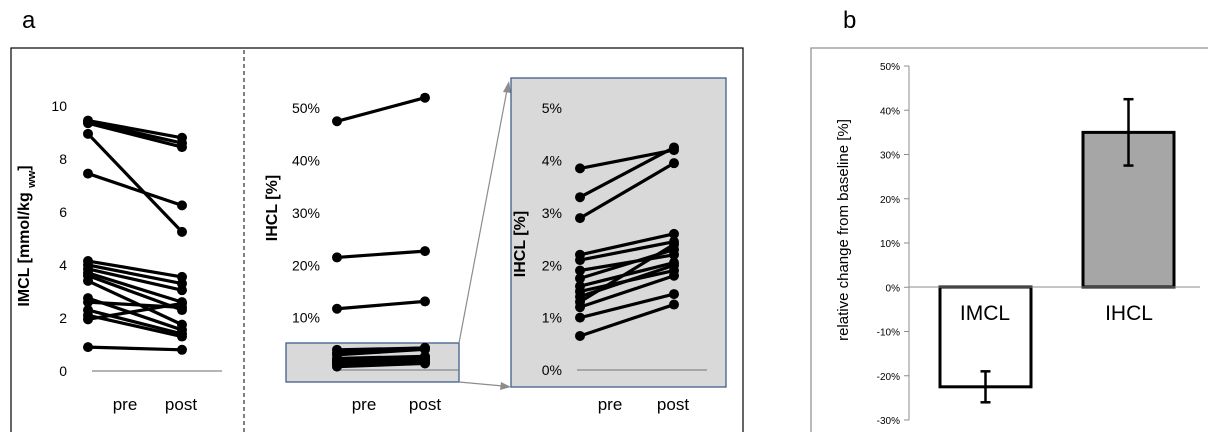 The width and height of the screenshot is (1208, 432). Describe the element at coordinates (890, 156) in the screenshot. I see `bar-y-tick-label: 30%` at that location.